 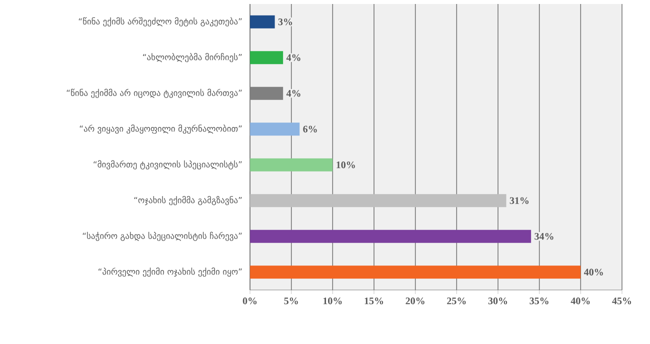 What do you see at coordinates (456, 301) in the screenshot?
I see `x-tick-label: 25%` at bounding box center [456, 301].